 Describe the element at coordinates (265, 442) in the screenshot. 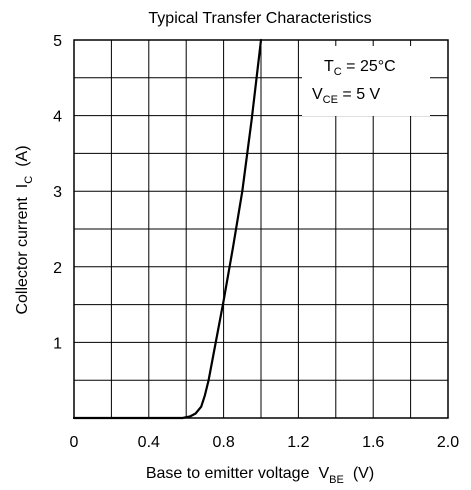

I see `x-tick-labels: 0 0.4 0.8 1.2 1.6 2.0` at that location.